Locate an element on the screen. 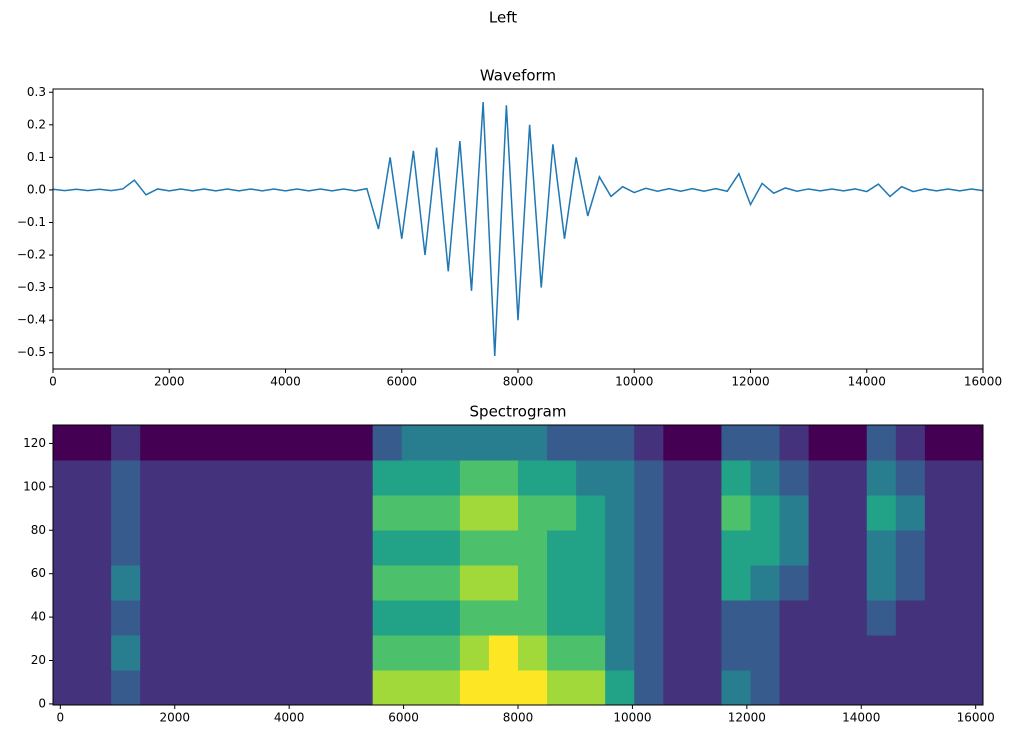 The width and height of the screenshot is (1015, 739). y-tick-label: 0.0 is located at coordinates (36, 189).